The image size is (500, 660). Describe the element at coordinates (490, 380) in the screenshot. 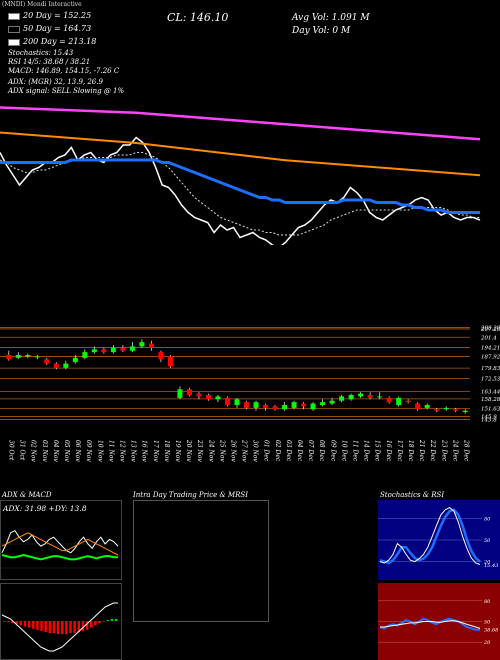

I see `price-tick-label: 172.53` at that location.